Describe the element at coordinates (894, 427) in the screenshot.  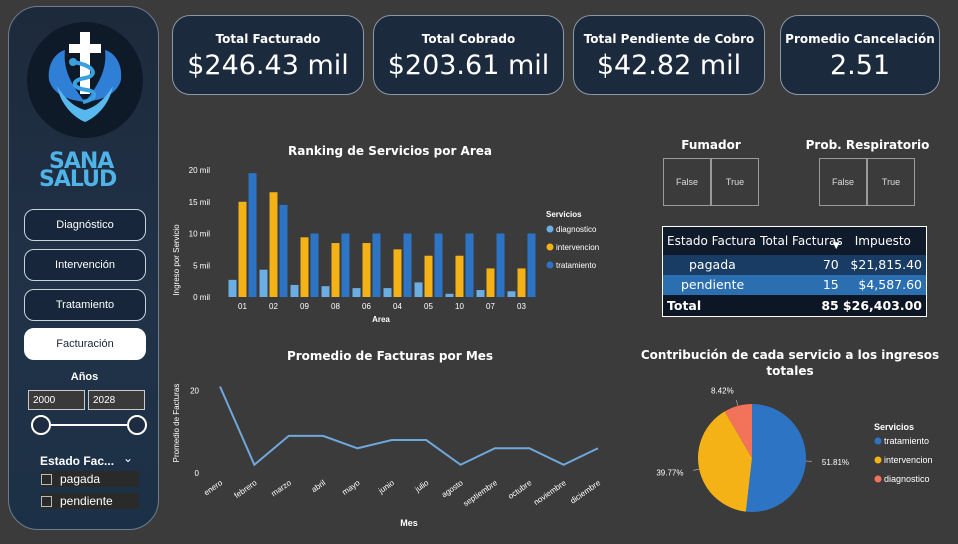
I see `pie-legend-title: Servicios` at that location.